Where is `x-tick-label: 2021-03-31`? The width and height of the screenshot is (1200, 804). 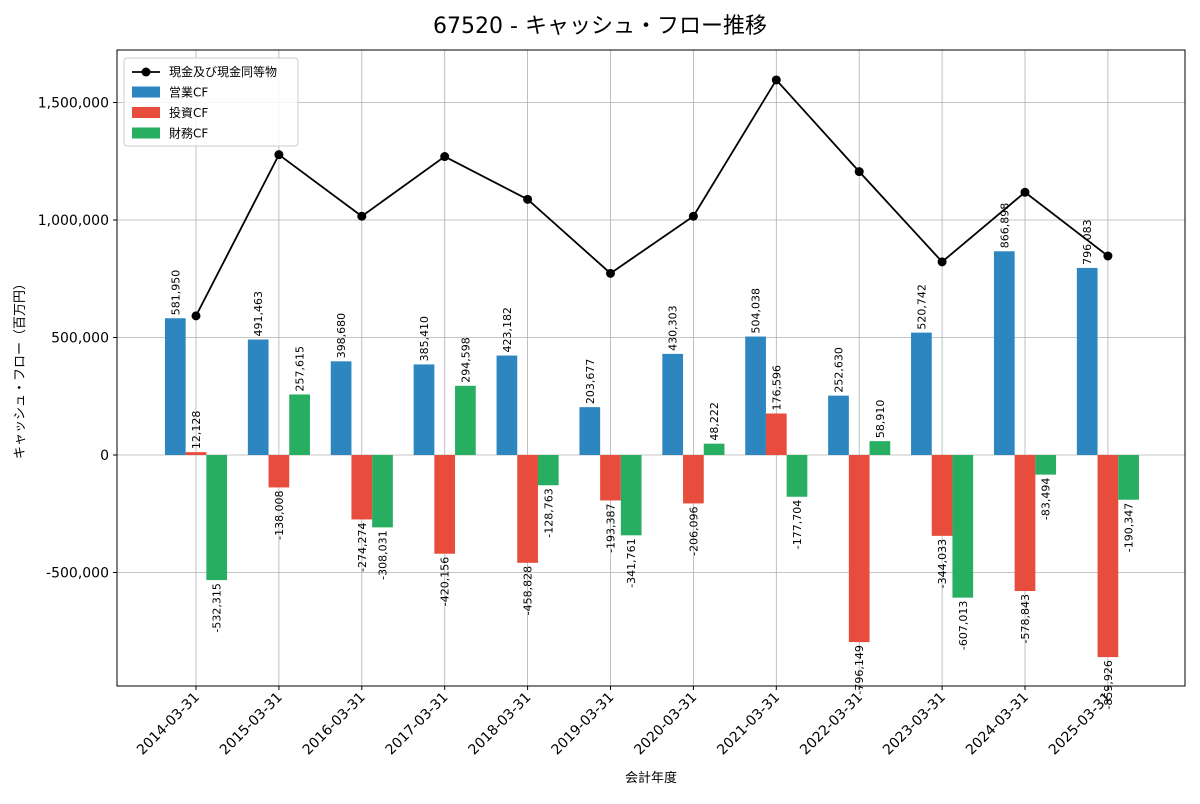
x-tick-label: 2021-03-31 is located at coordinates (748, 724).